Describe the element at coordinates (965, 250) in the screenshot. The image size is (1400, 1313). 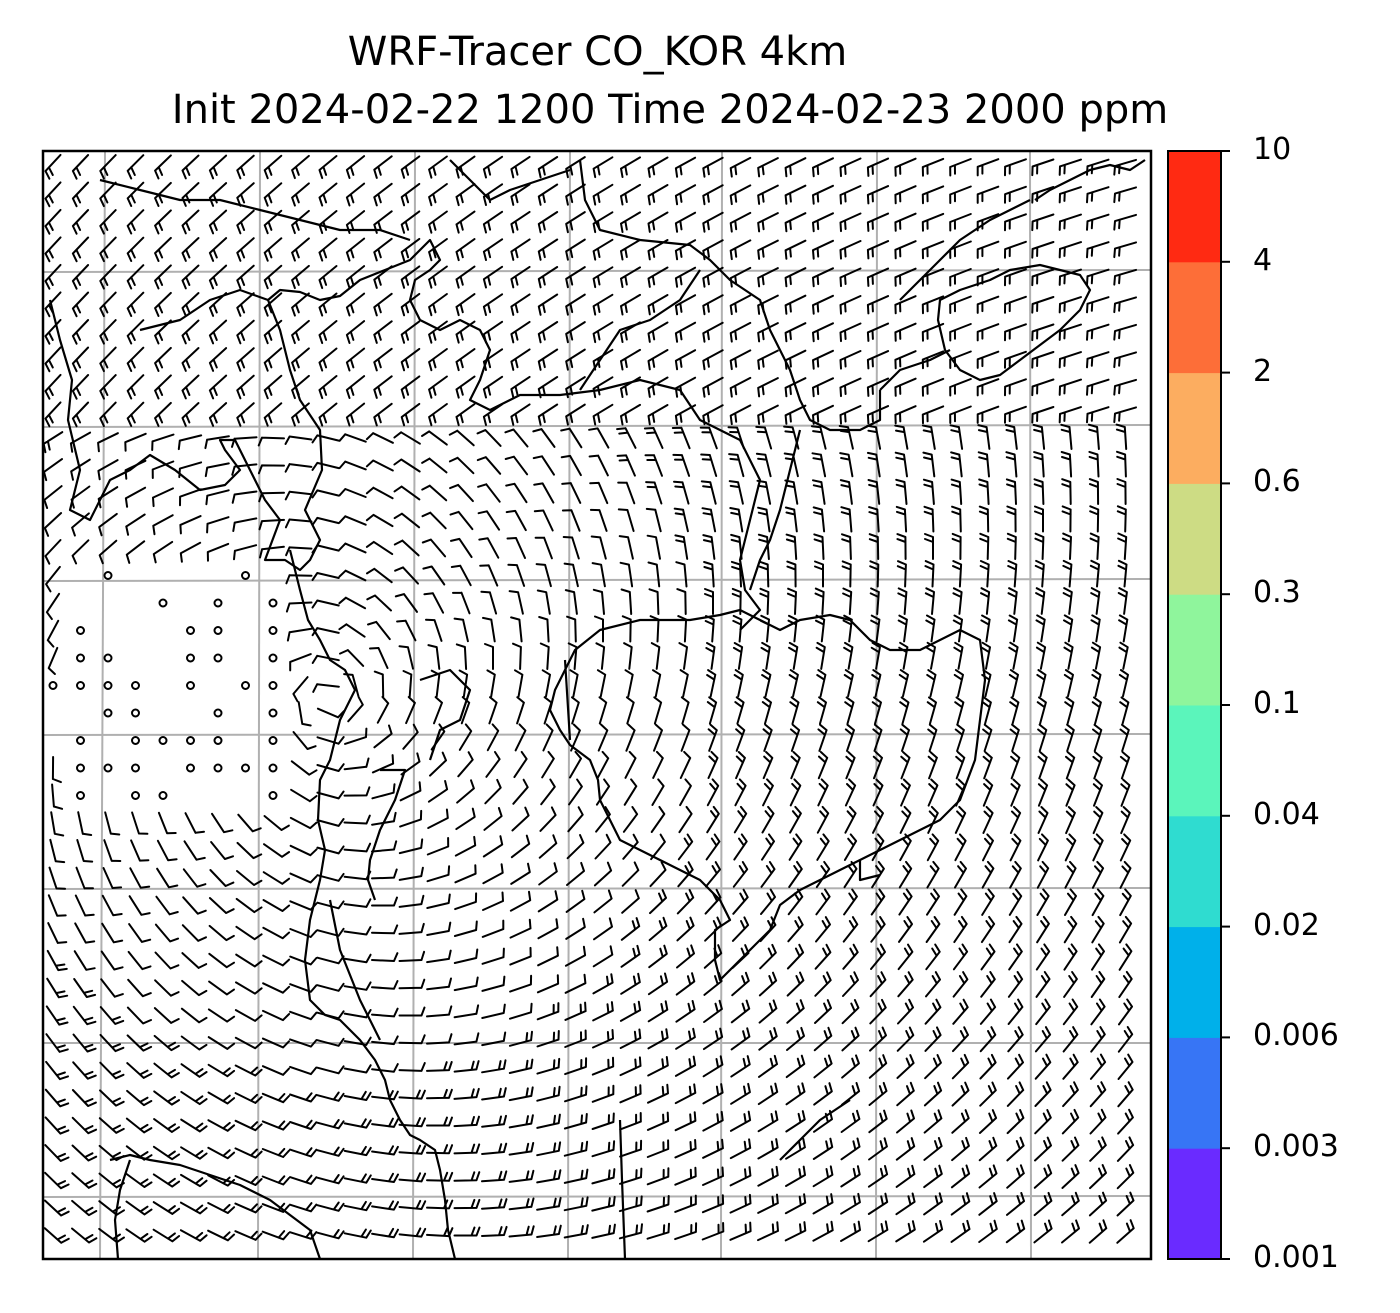
I see `country-border` at that location.